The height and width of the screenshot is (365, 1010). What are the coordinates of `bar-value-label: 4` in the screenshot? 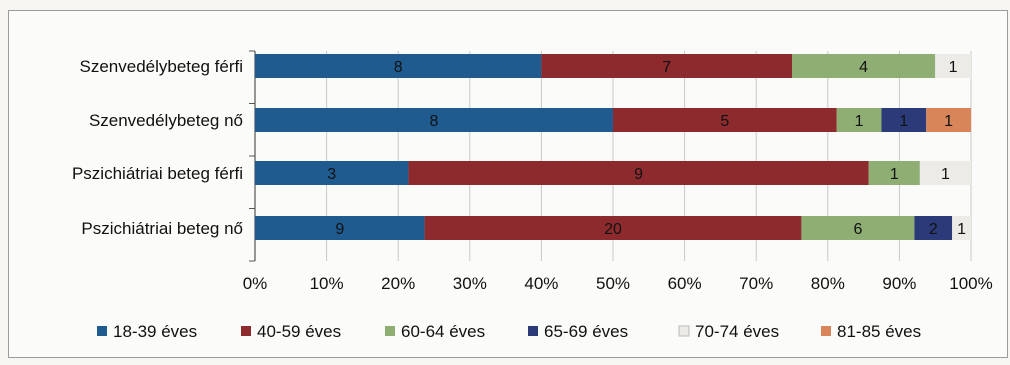 It's located at (863, 67).